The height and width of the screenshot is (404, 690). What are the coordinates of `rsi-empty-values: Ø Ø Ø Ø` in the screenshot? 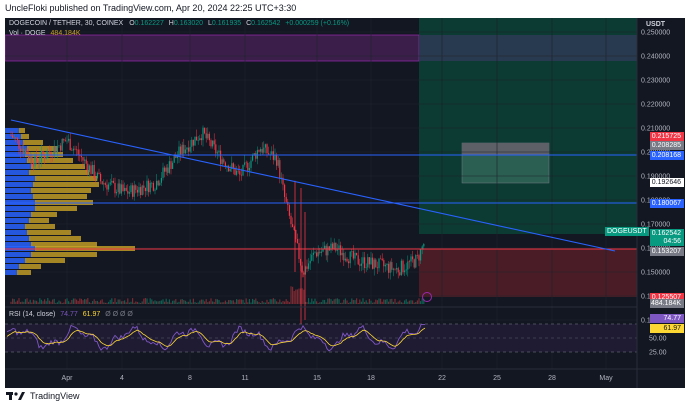 It's located at (119, 314).